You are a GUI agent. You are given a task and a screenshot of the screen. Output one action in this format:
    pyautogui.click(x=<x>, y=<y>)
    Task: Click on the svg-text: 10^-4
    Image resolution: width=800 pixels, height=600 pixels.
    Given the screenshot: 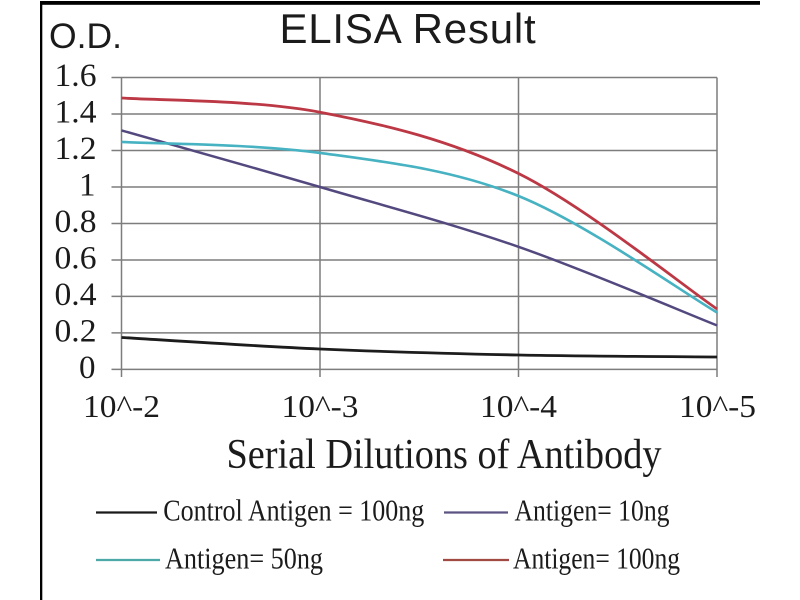 What is the action you would take?
    pyautogui.click(x=518, y=406)
    